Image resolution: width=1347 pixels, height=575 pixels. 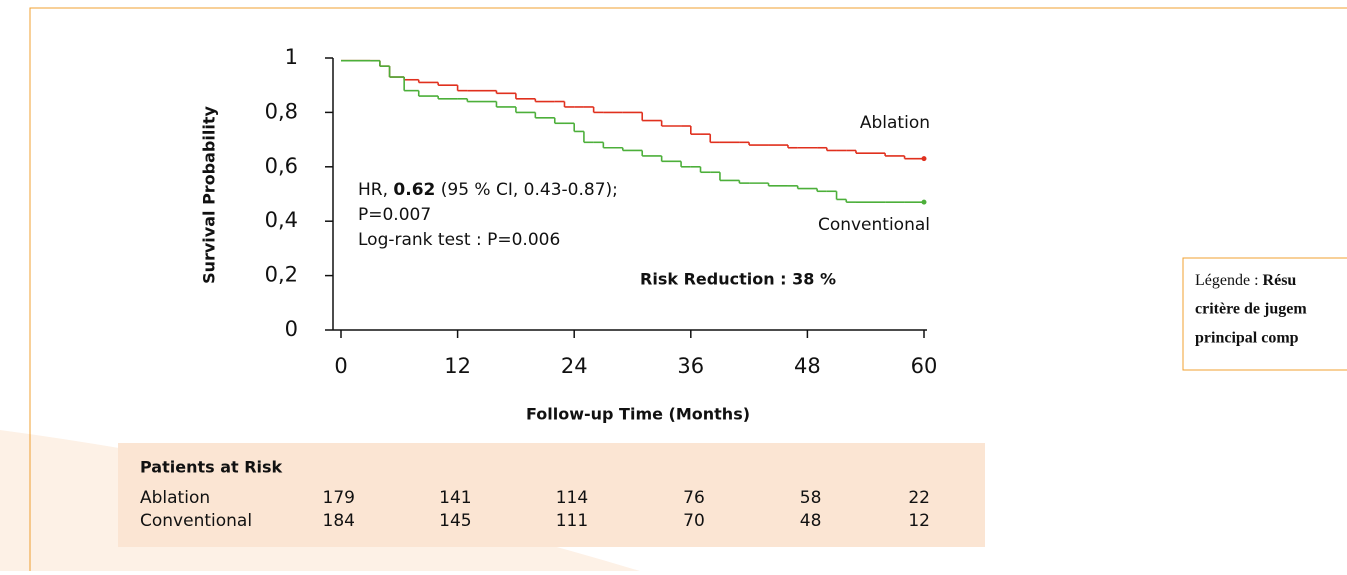 I want to click on x-tick-label: 12, so click(x=457, y=366).